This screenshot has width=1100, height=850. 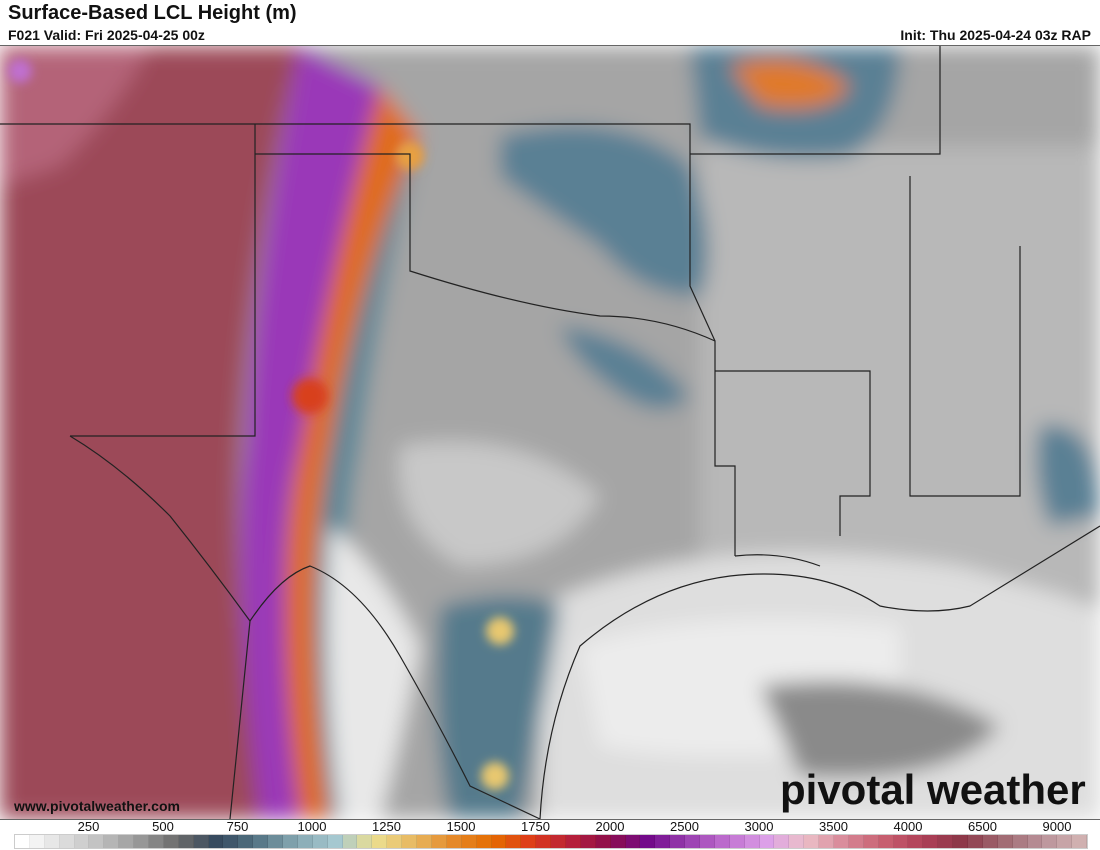 What do you see at coordinates (982, 826) in the screenshot?
I see `legend-label: 6500` at bounding box center [982, 826].